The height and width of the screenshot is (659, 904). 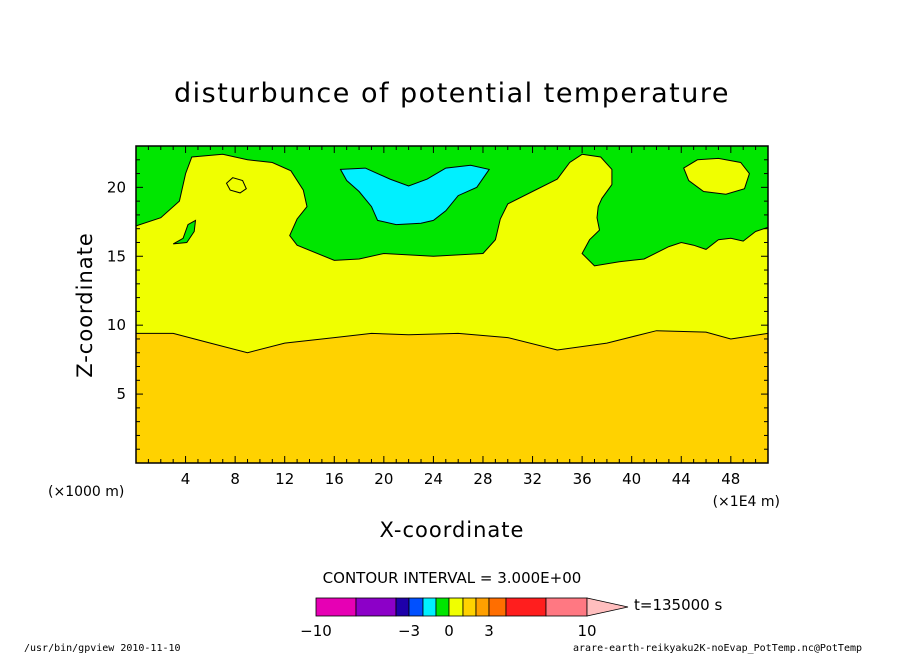 I want to click on x-tick-label: 8, so click(x=235, y=479).